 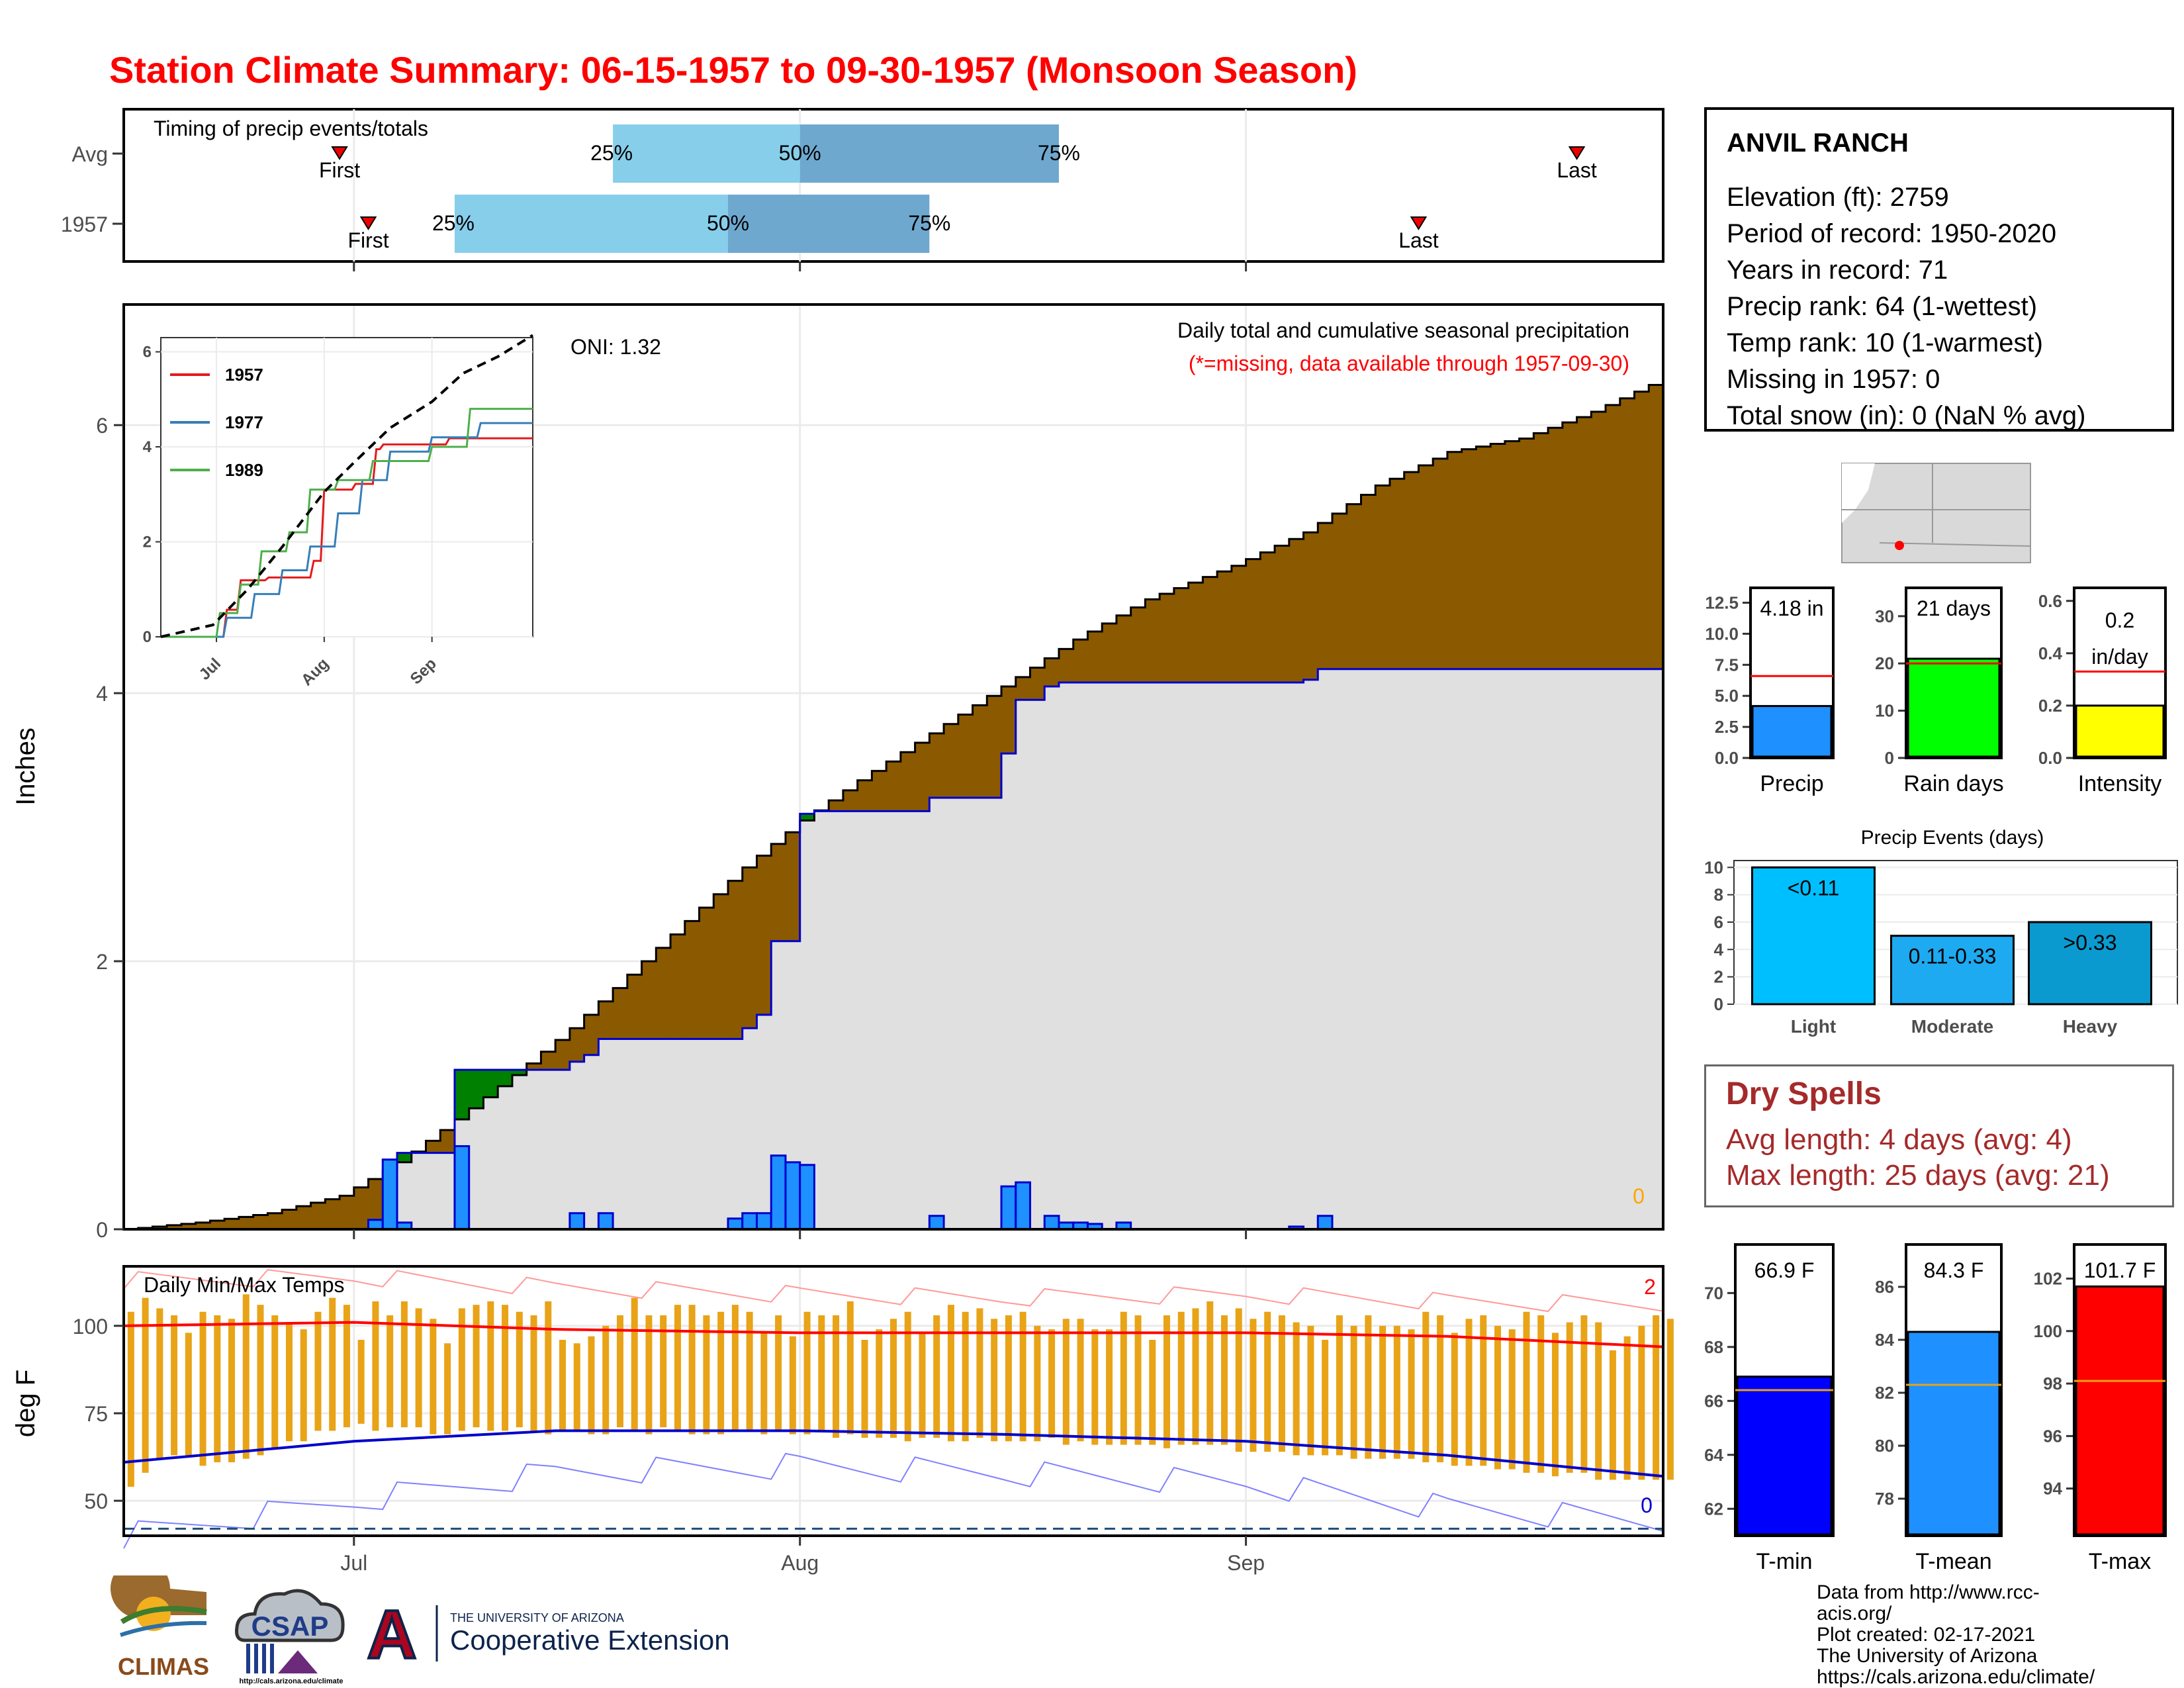 What do you see at coordinates (893, 1500) in the screenshot?
I see `temp-record-low-line` at bounding box center [893, 1500].